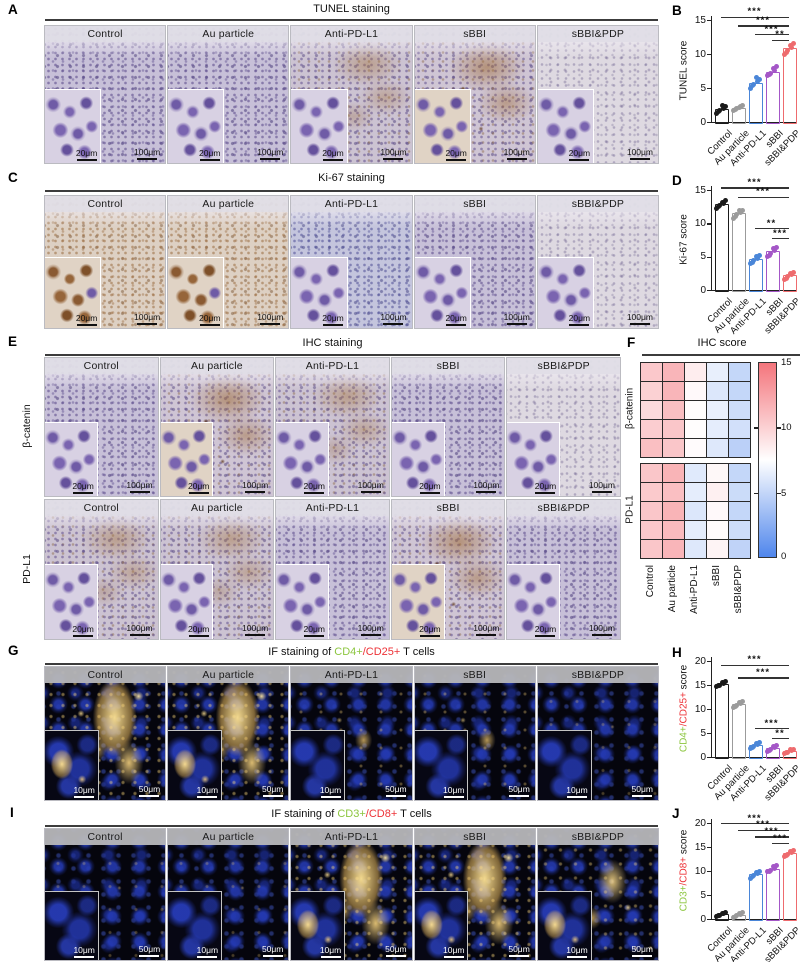 The image size is (803, 962). What do you see at coordinates (381, 652) in the screenshot?
I see `title-part: /CD25+` at bounding box center [381, 652].